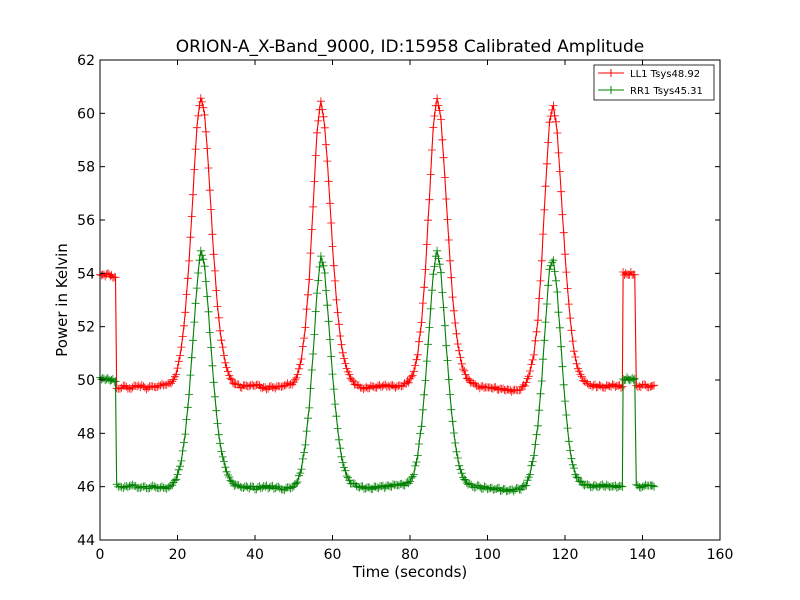  What do you see at coordinates (62, 300) in the screenshot?
I see `y-axis-label: Power in Kelvin` at bounding box center [62, 300].